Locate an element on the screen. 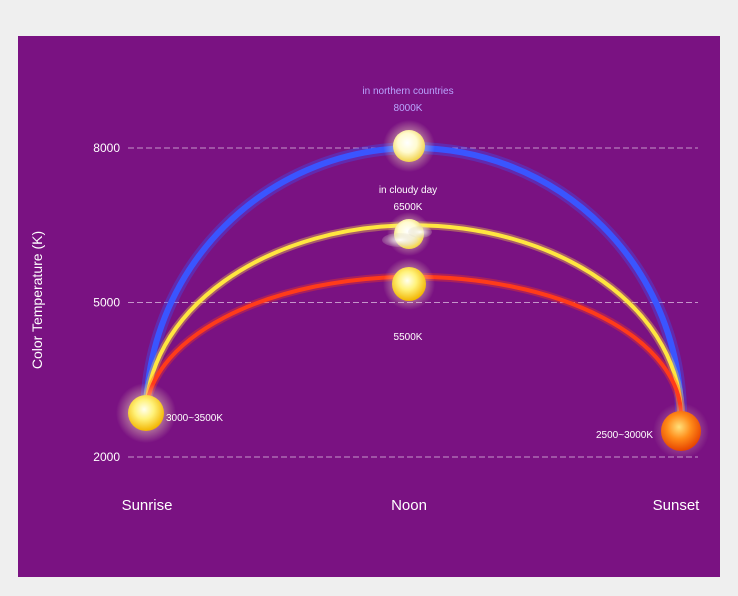 The height and width of the screenshot is (596, 738). noon-sun-icon is located at coordinates (409, 284).